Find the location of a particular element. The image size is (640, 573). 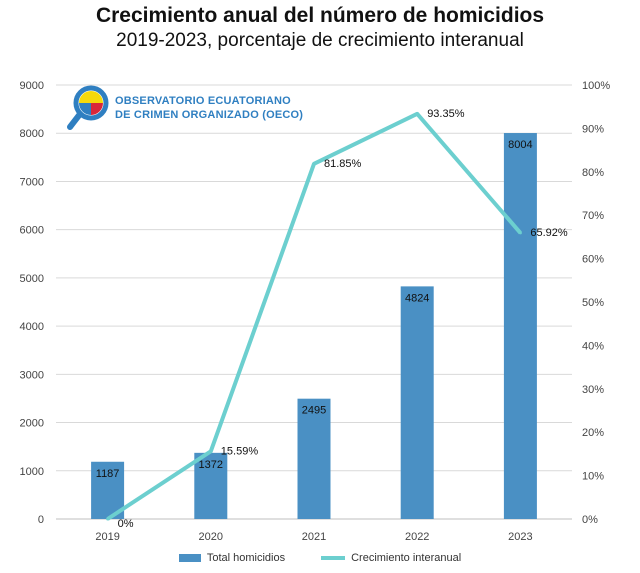

legend: Total homicidios Crecimiento interanual is located at coordinates (320, 558).